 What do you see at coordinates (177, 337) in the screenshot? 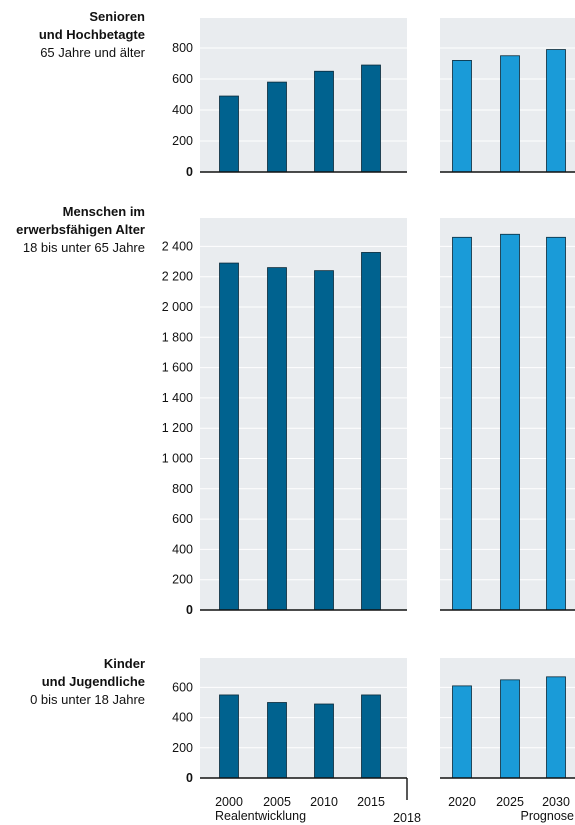
I see `y-tick-label: 1 800` at bounding box center [177, 337].